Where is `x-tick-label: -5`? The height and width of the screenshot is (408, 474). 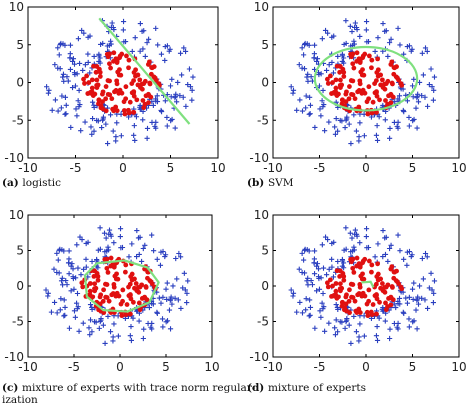 x-tick-label: -5 is located at coordinates (320, 367).